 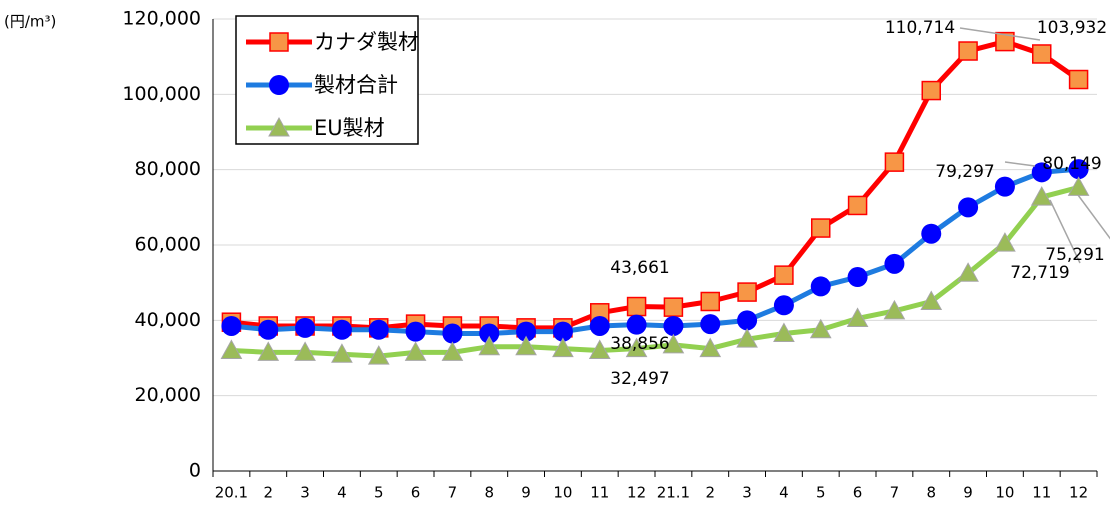 What do you see at coordinates (161, 19) in the screenshot?
I see `y-tick-label: 120,000` at bounding box center [161, 19].